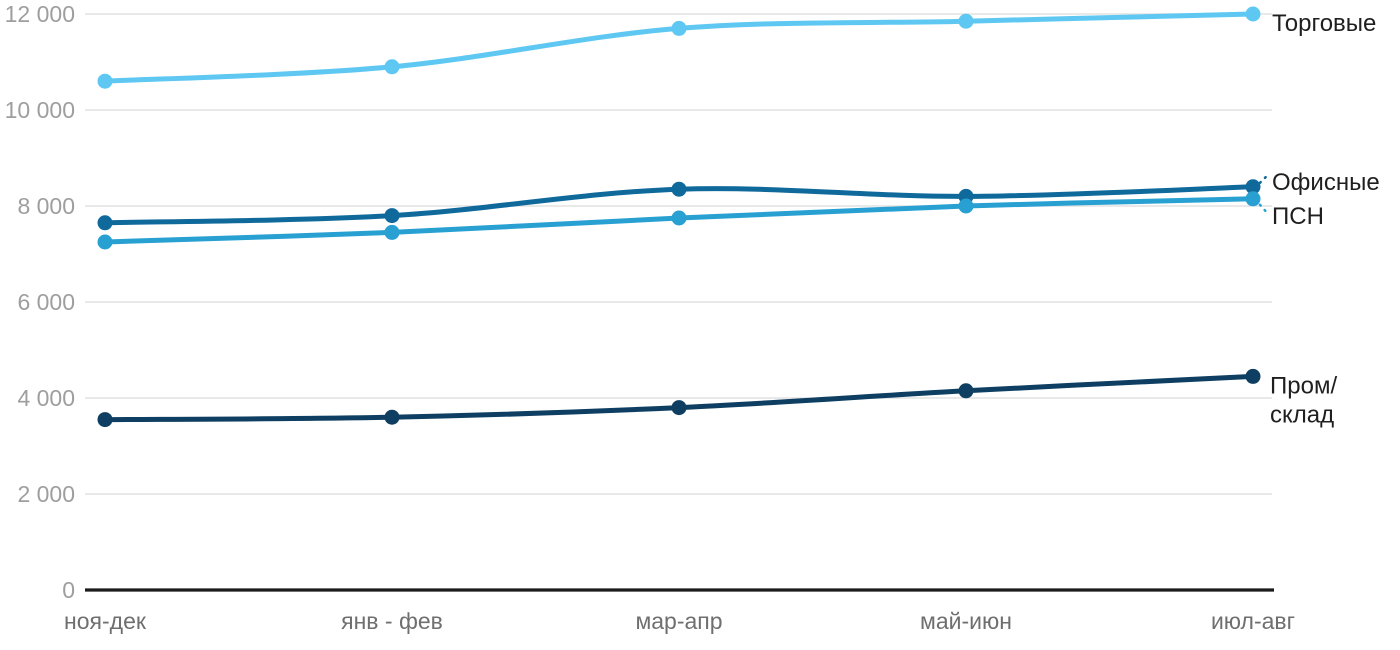 Image resolution: width=1400 pixels, height=650 pixels. Describe the element at coordinates (1298, 216) in the screenshot. I see `series-label: ПСН` at that location.